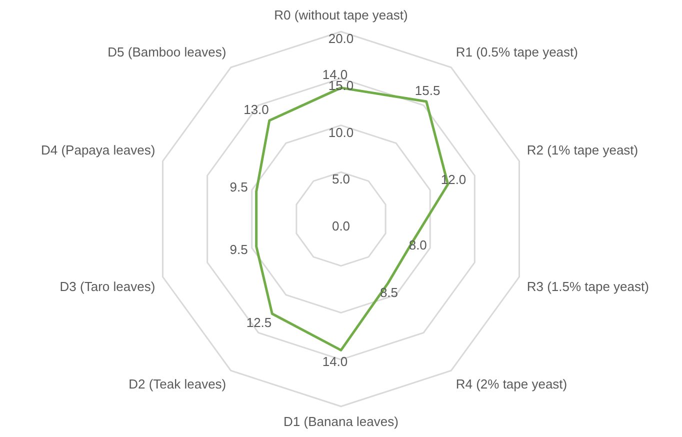  Describe the element at coordinates (427, 90) in the screenshot. I see `data-label: 15.5` at that location.